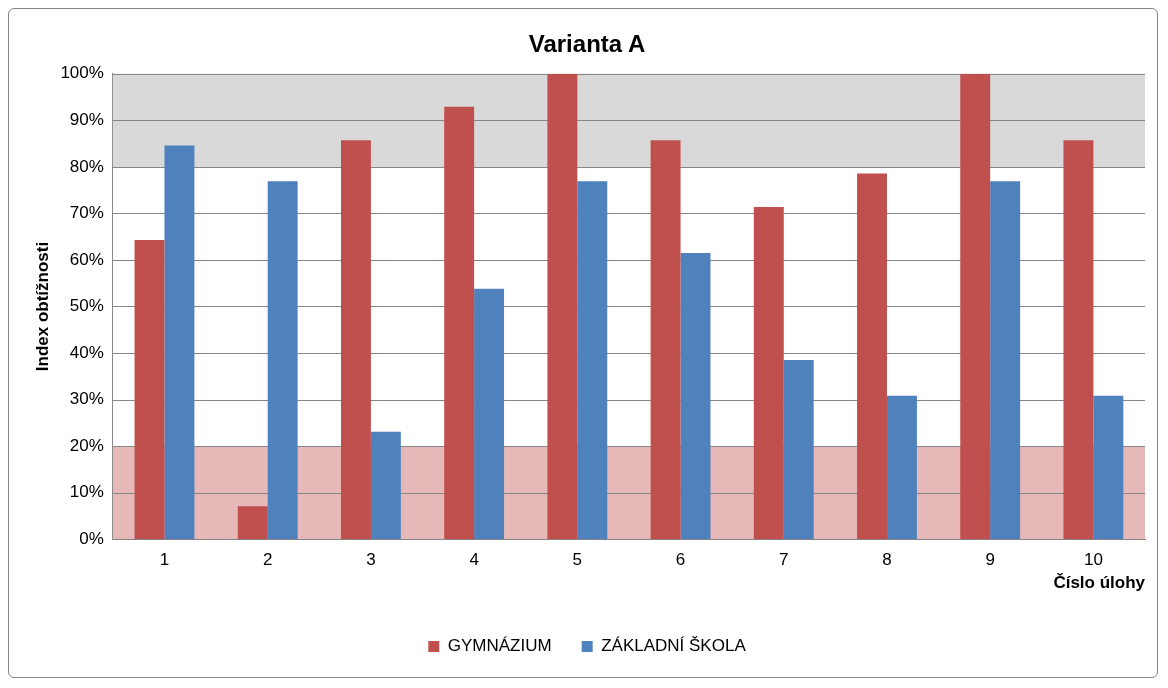 The height and width of the screenshot is (688, 1168). What do you see at coordinates (674, 646) in the screenshot?
I see `legend-label: ZÁKLADNÍ ŠKOLA` at bounding box center [674, 646].